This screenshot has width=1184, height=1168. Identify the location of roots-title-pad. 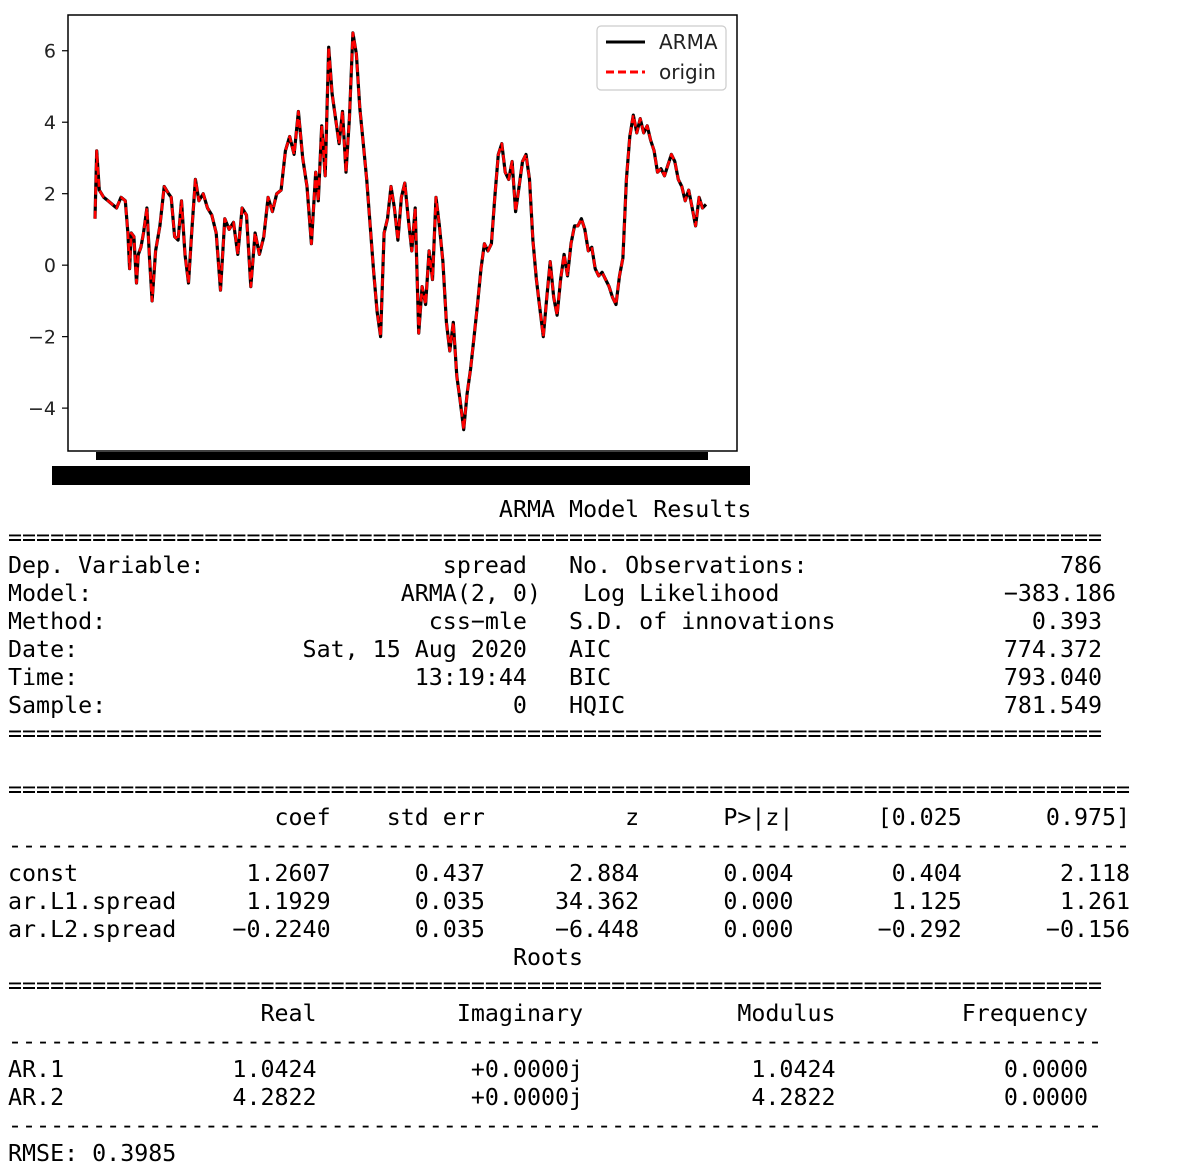
(260, 957).